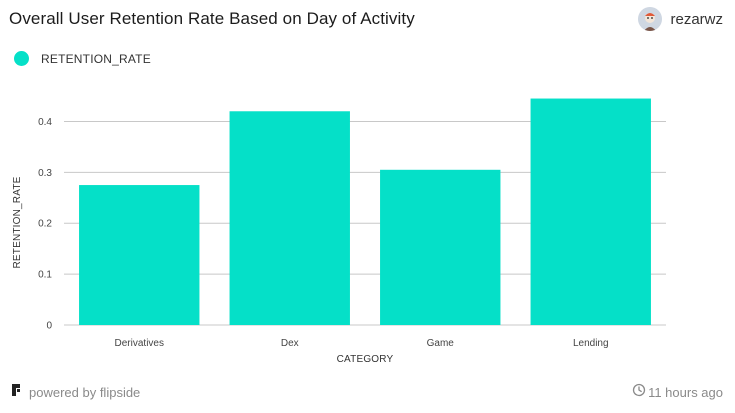  I want to click on x-tick-label: Game, so click(441, 343).